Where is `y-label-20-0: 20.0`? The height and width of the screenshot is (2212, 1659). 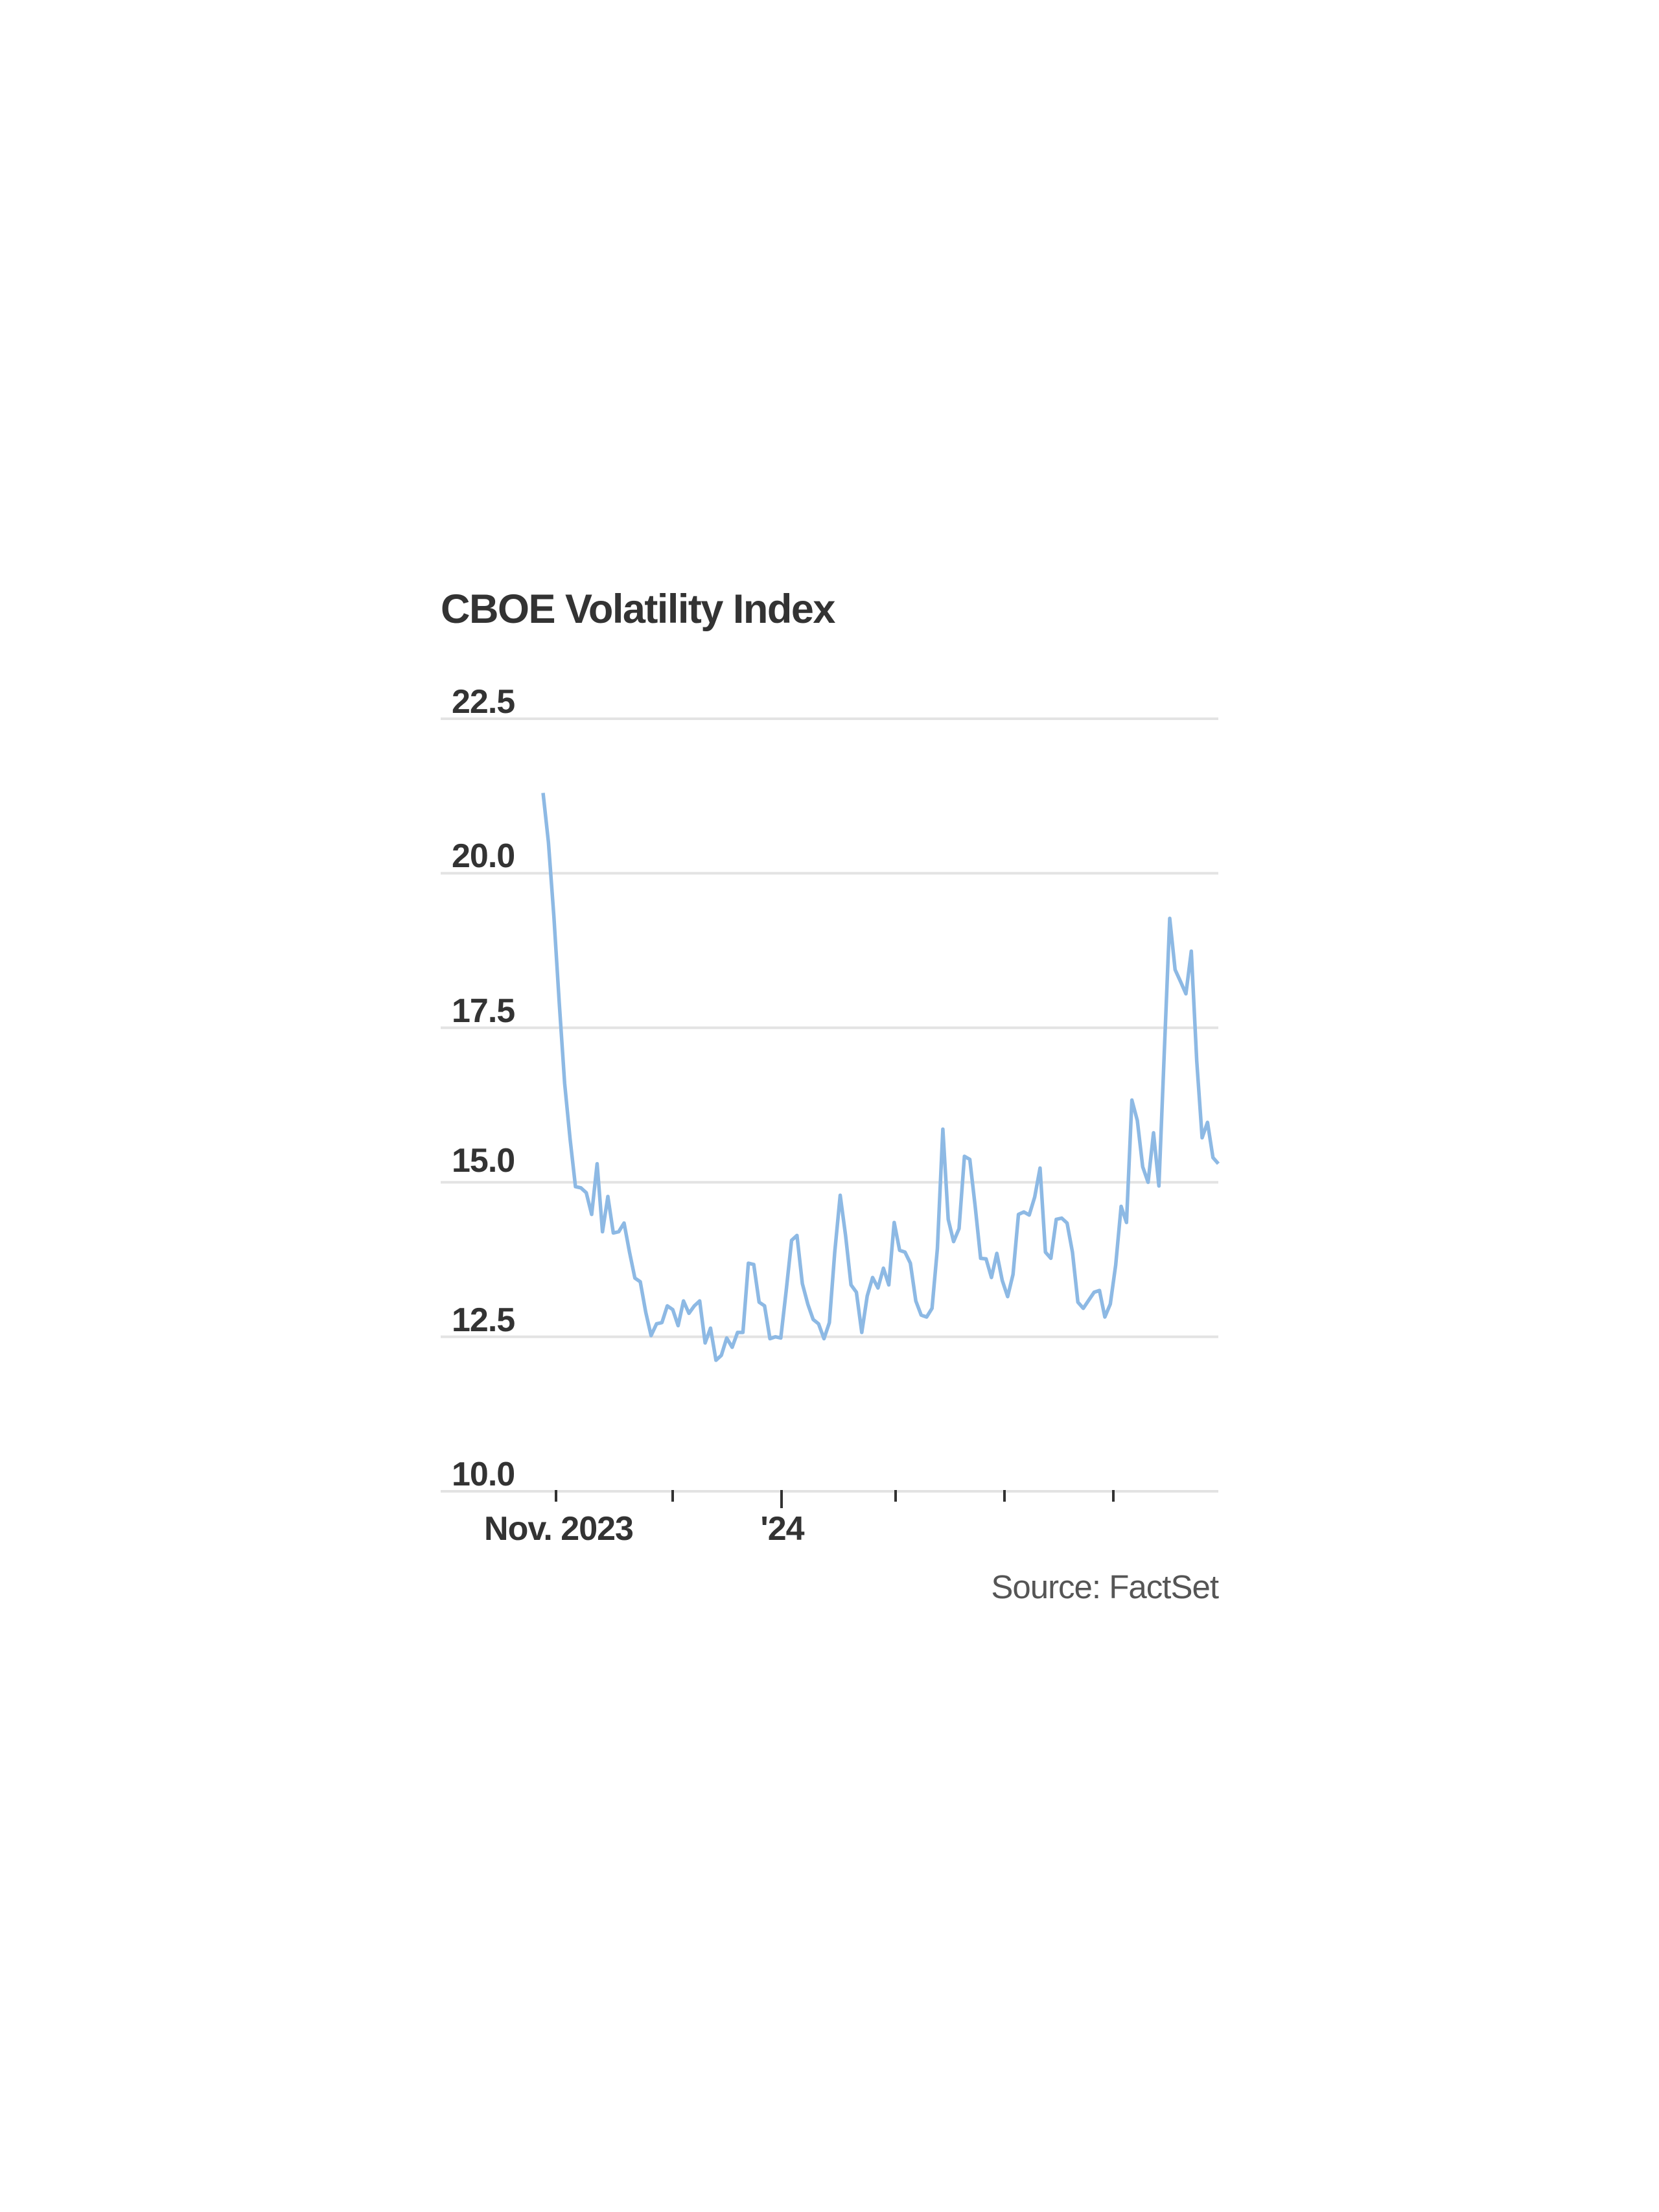 y-label-20-0: 20.0 is located at coordinates (483, 856).